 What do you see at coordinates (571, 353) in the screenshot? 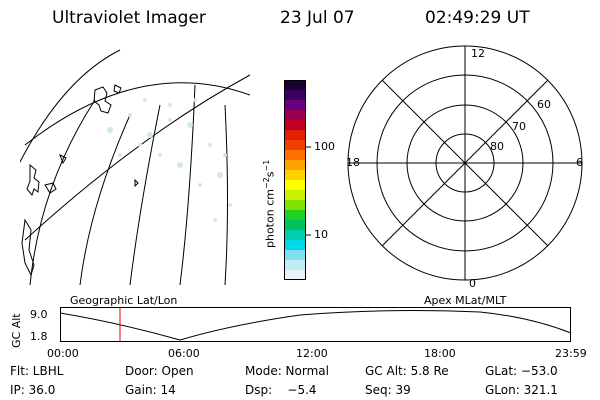
I see `altitude-xtick-2359: 23:59` at bounding box center [571, 353].